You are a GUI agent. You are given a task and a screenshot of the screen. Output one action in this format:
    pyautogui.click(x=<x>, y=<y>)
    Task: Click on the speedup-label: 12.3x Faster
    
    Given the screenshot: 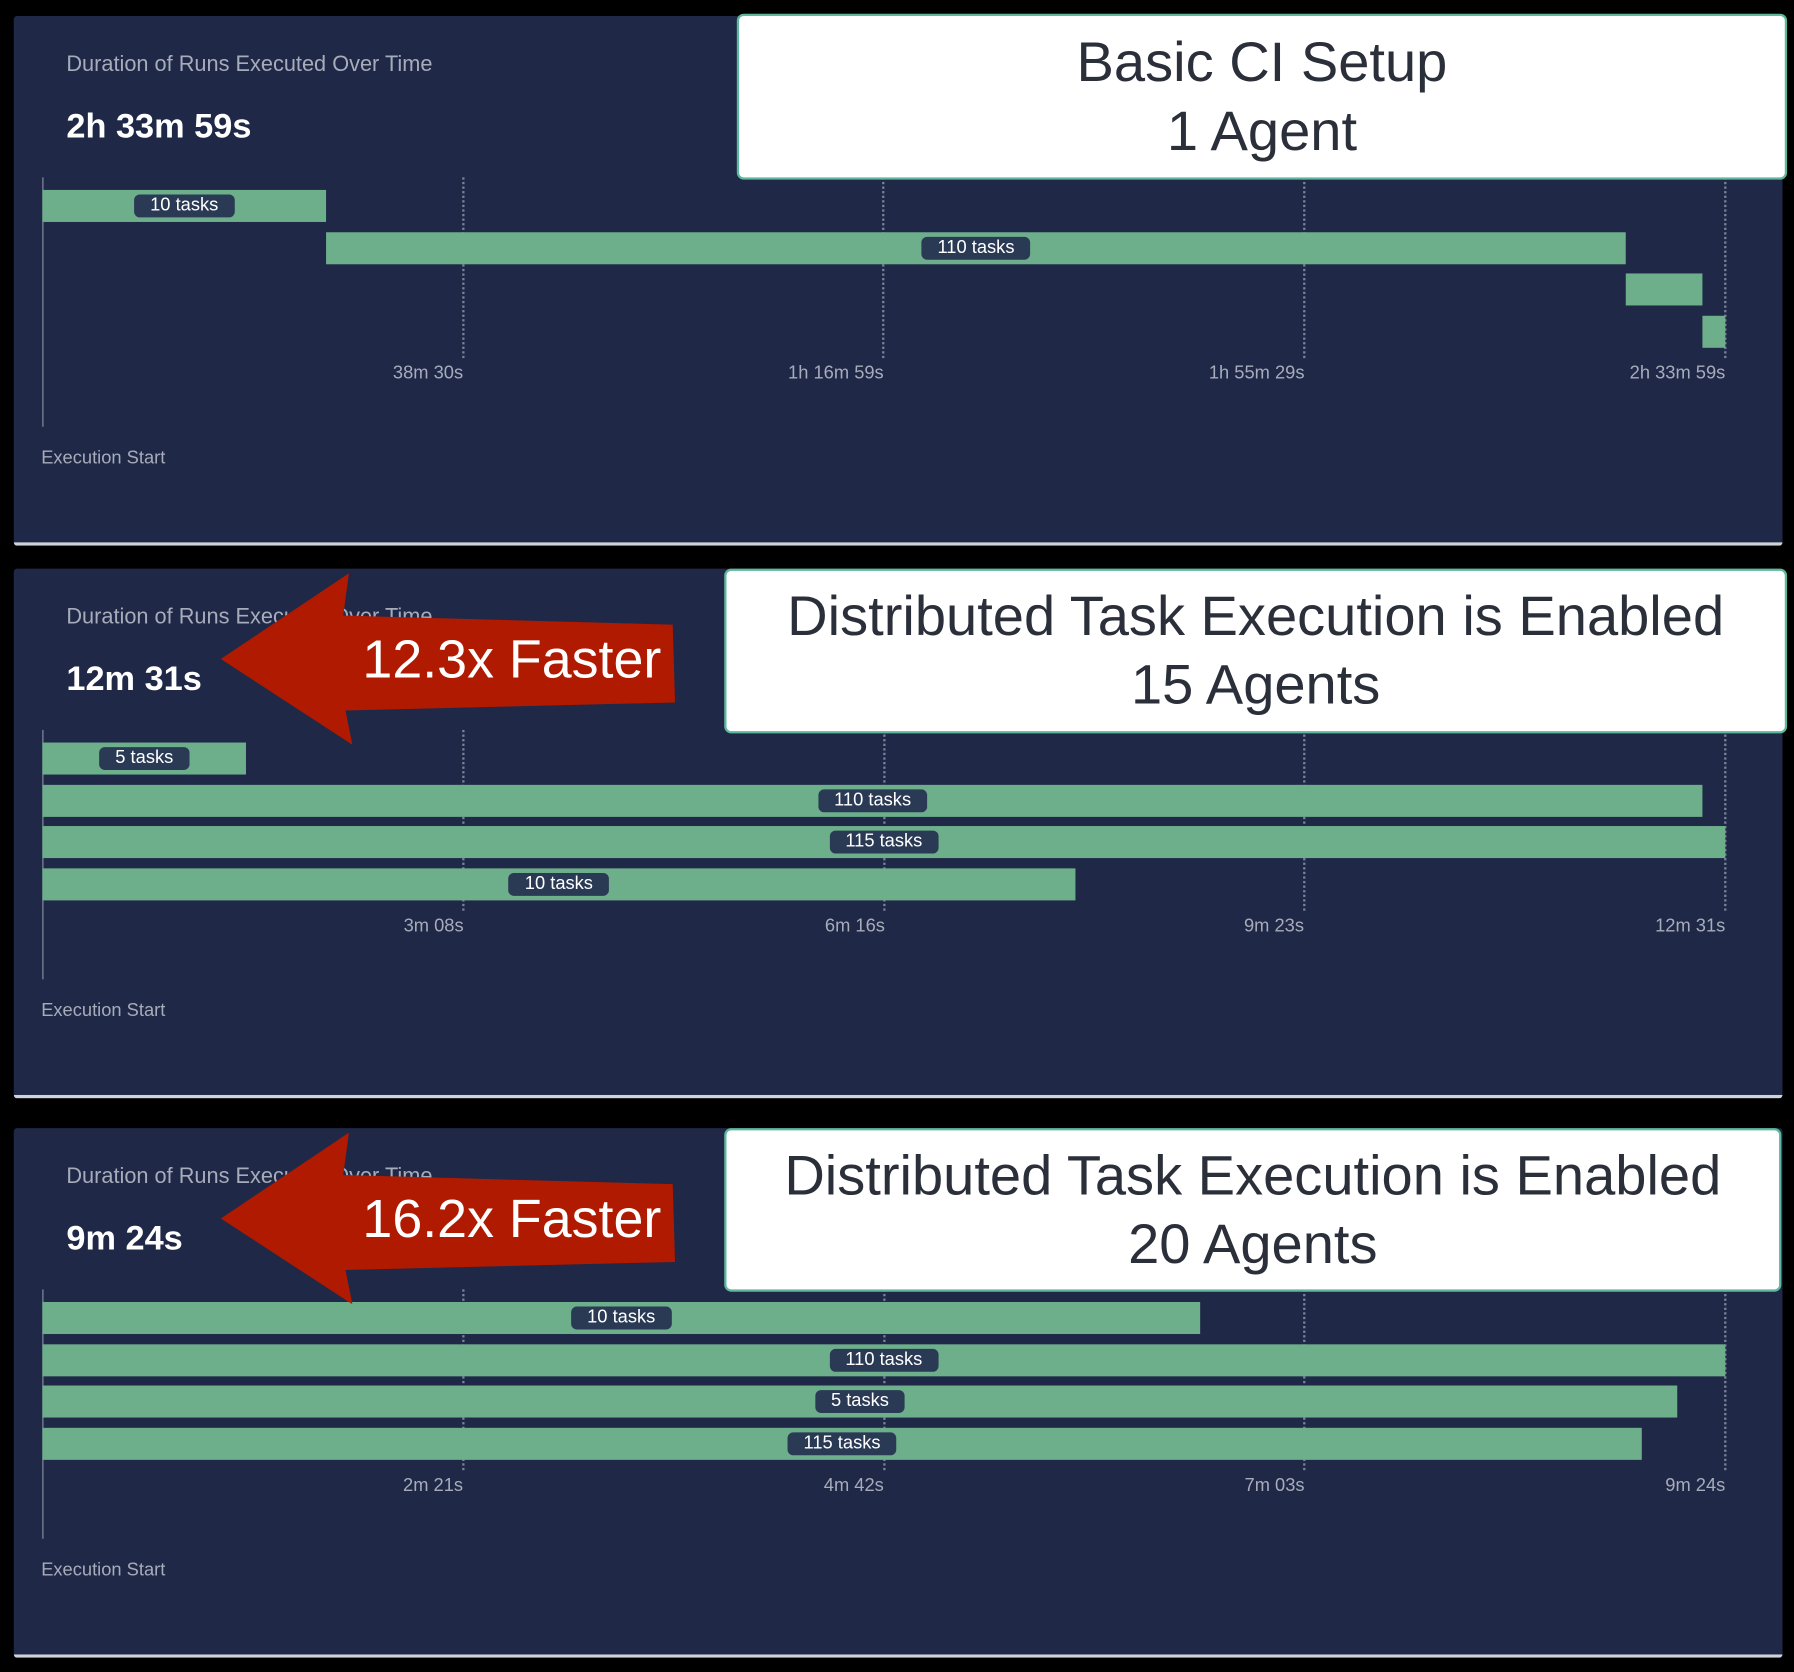 What is the action you would take?
    pyautogui.click(x=512, y=658)
    